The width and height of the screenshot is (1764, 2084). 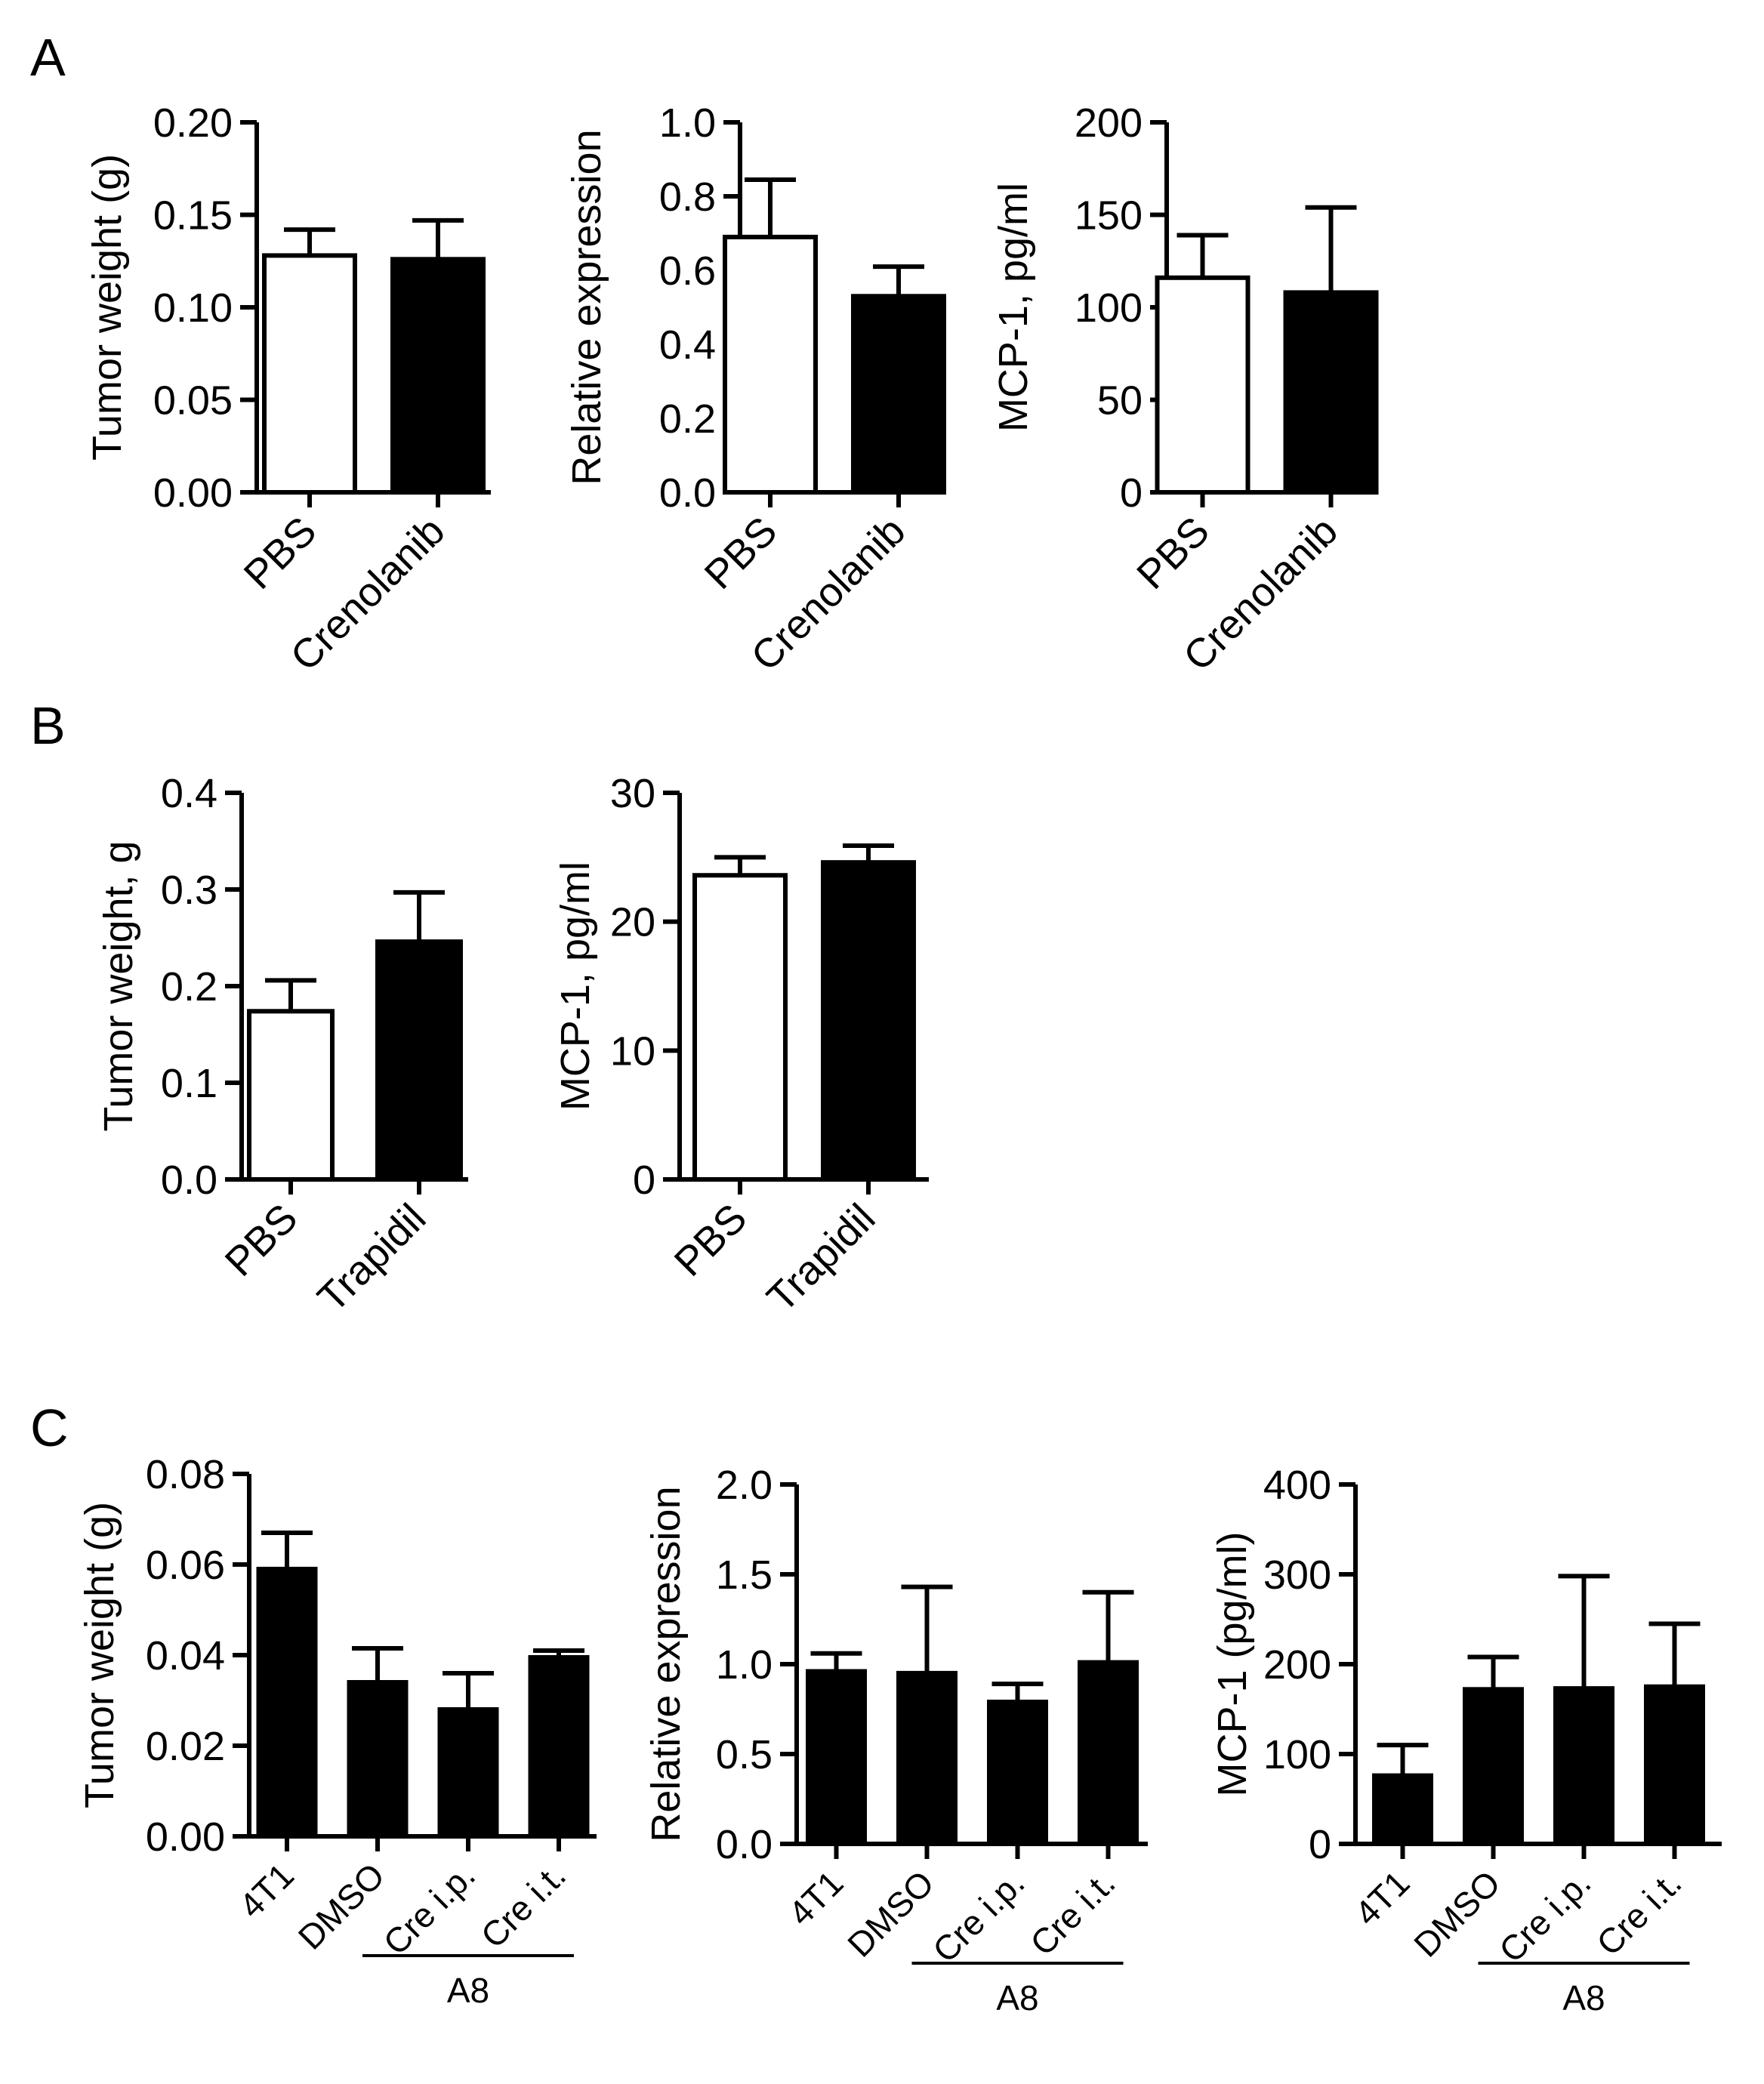 I want to click on y-tick-label: 2.0, so click(x=744, y=1485).